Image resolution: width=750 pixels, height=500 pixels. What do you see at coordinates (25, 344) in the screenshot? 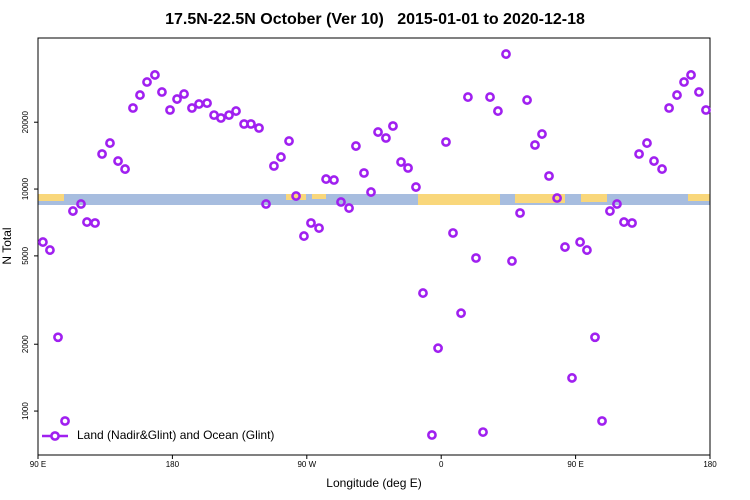
I see `y-tick-label: 2000` at bounding box center [25, 344].